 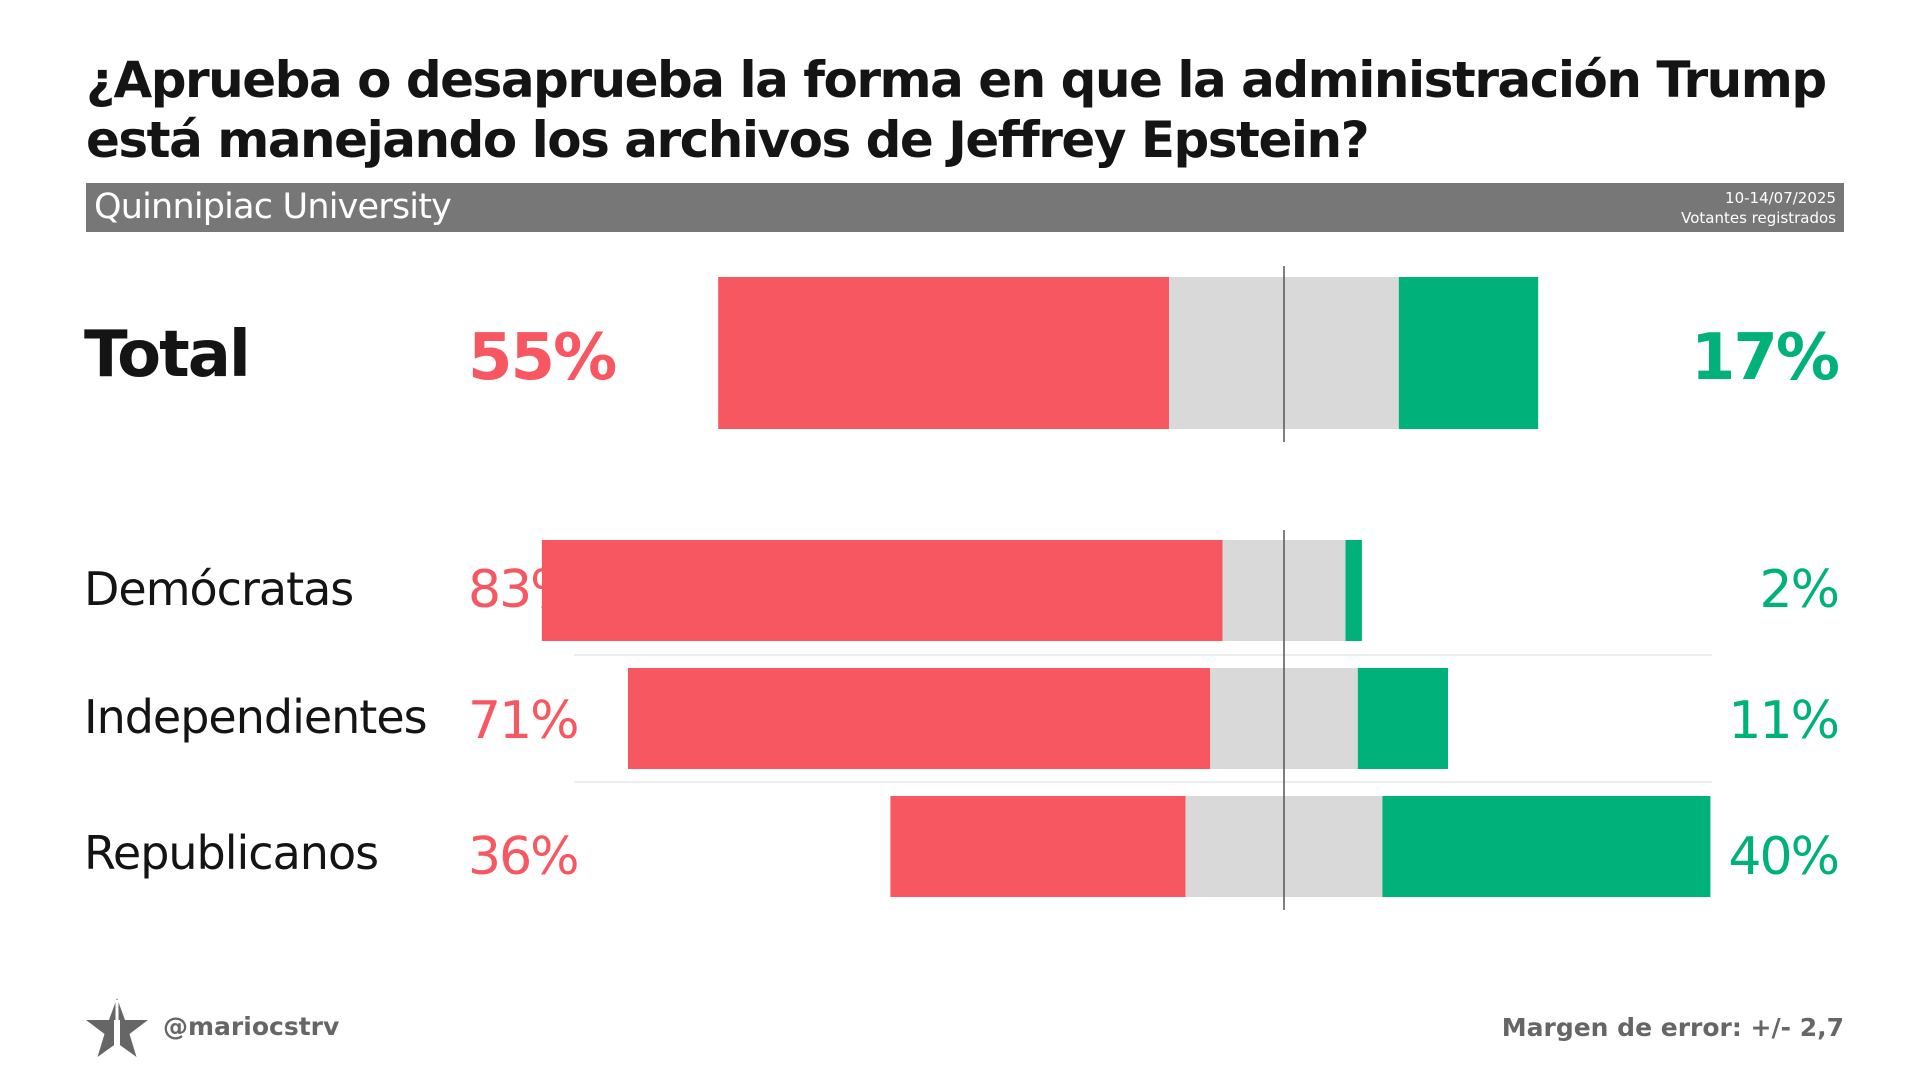 I want to click on poll-population: Votantes registrados, so click(x=1758, y=218).